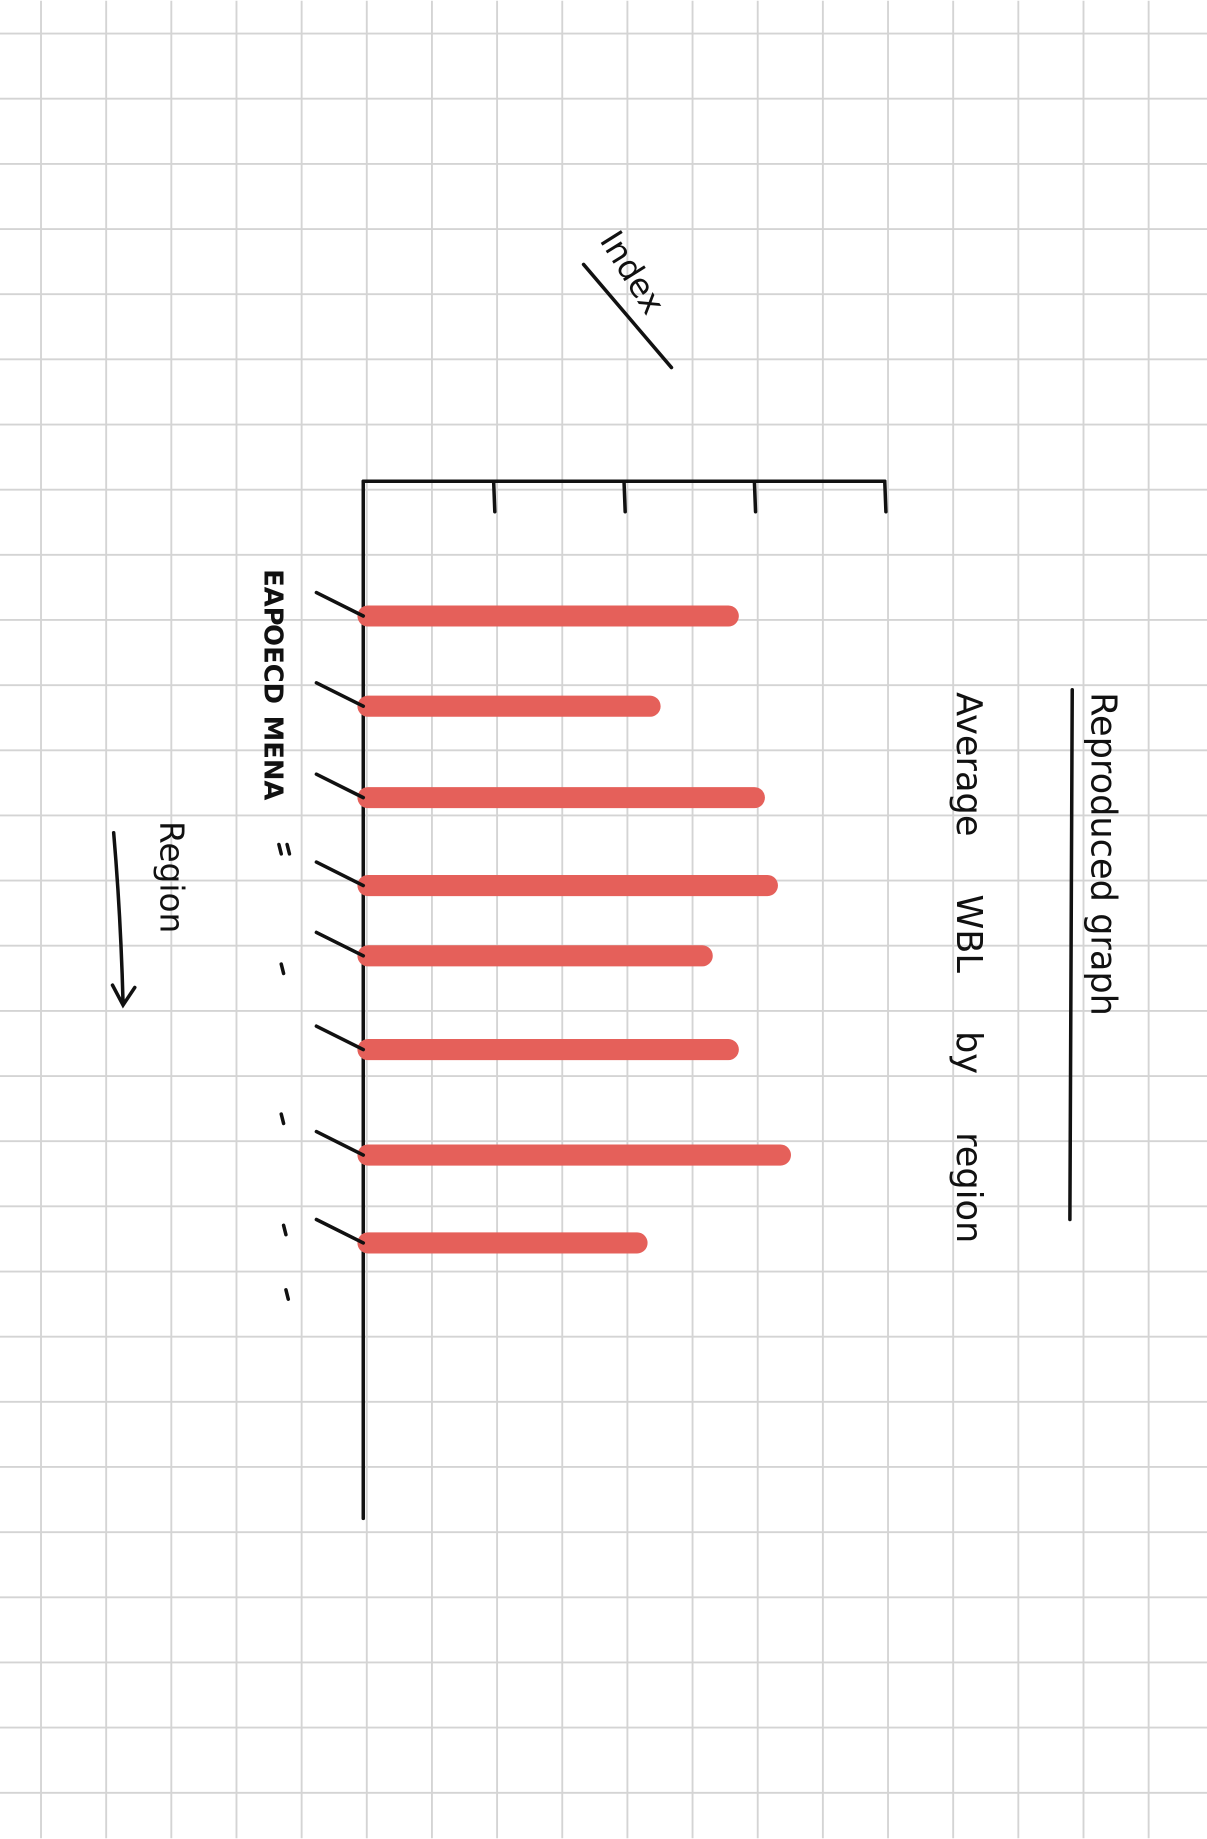 The width and height of the screenshot is (1207, 1839). What do you see at coordinates (171, 877) in the screenshot?
I see `y-axis-label: Region` at bounding box center [171, 877].